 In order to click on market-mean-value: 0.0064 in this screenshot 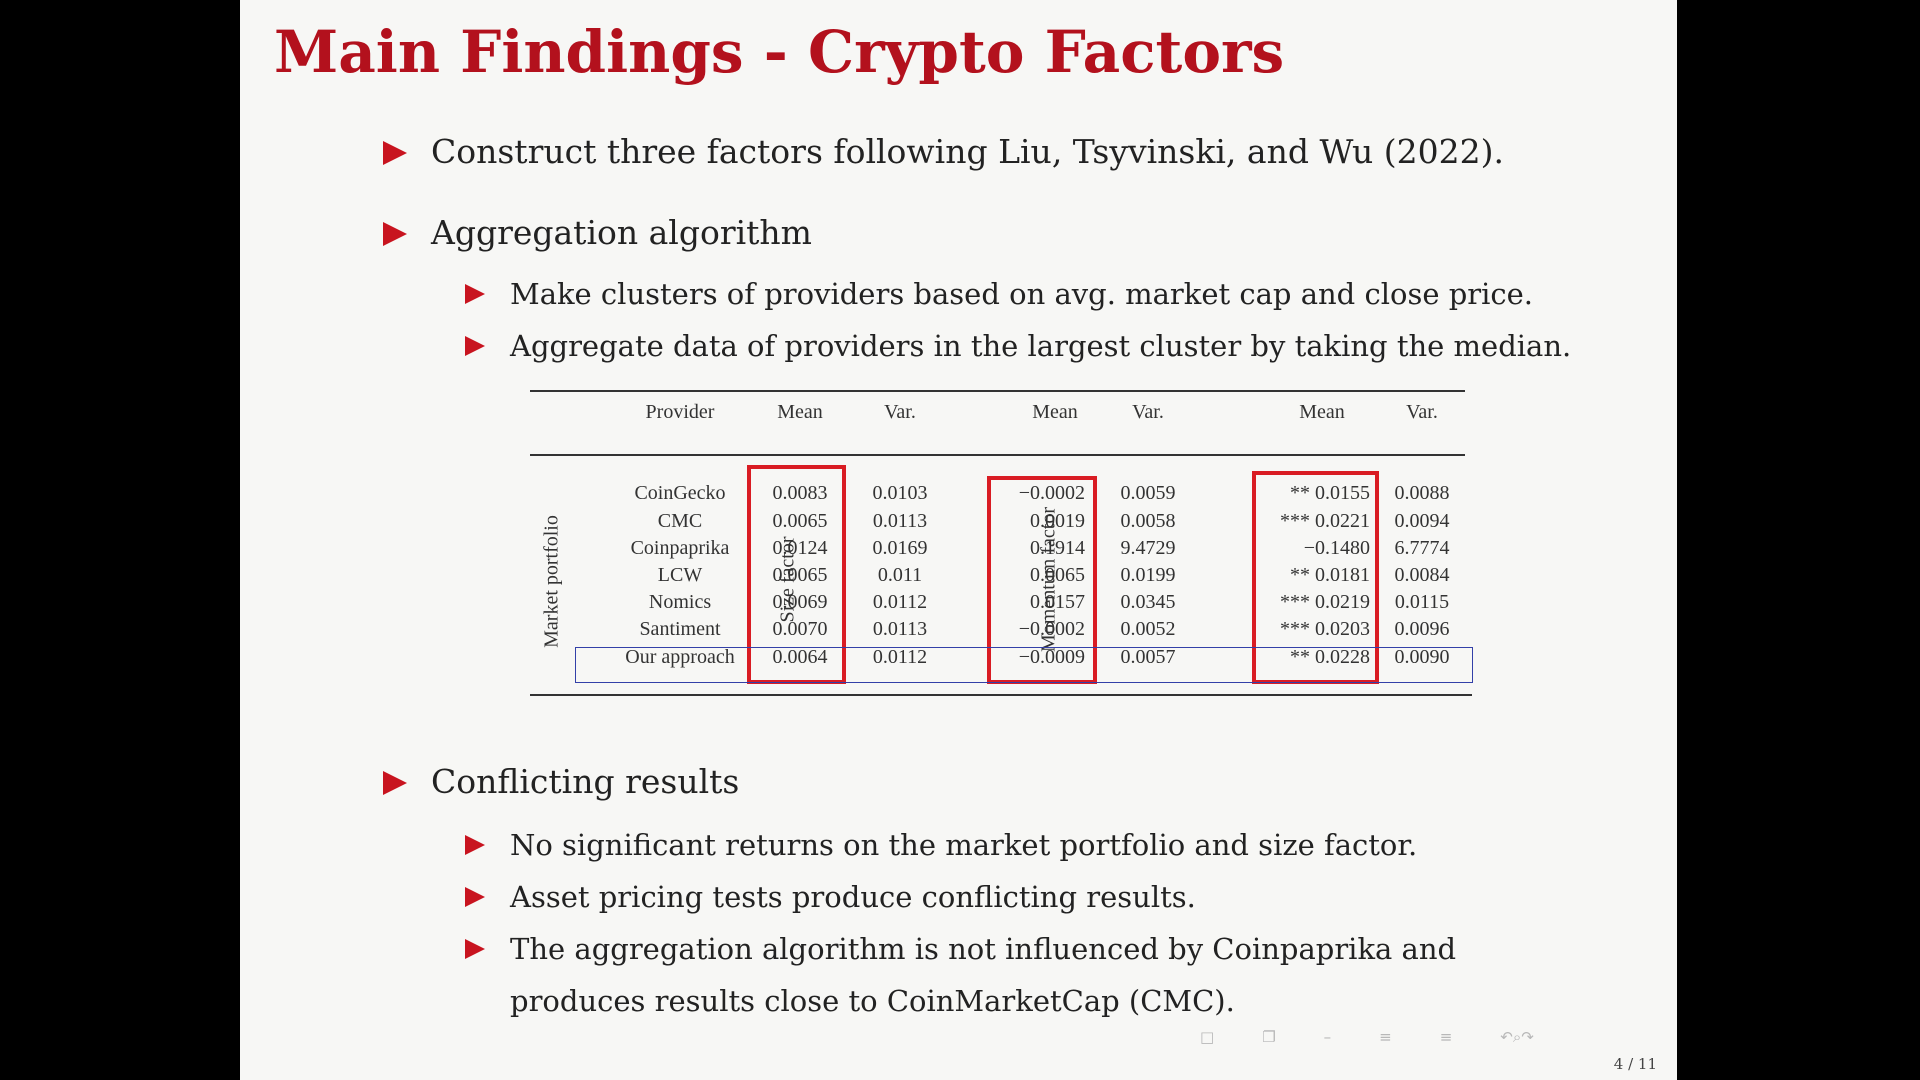, I will do `click(800, 657)`.